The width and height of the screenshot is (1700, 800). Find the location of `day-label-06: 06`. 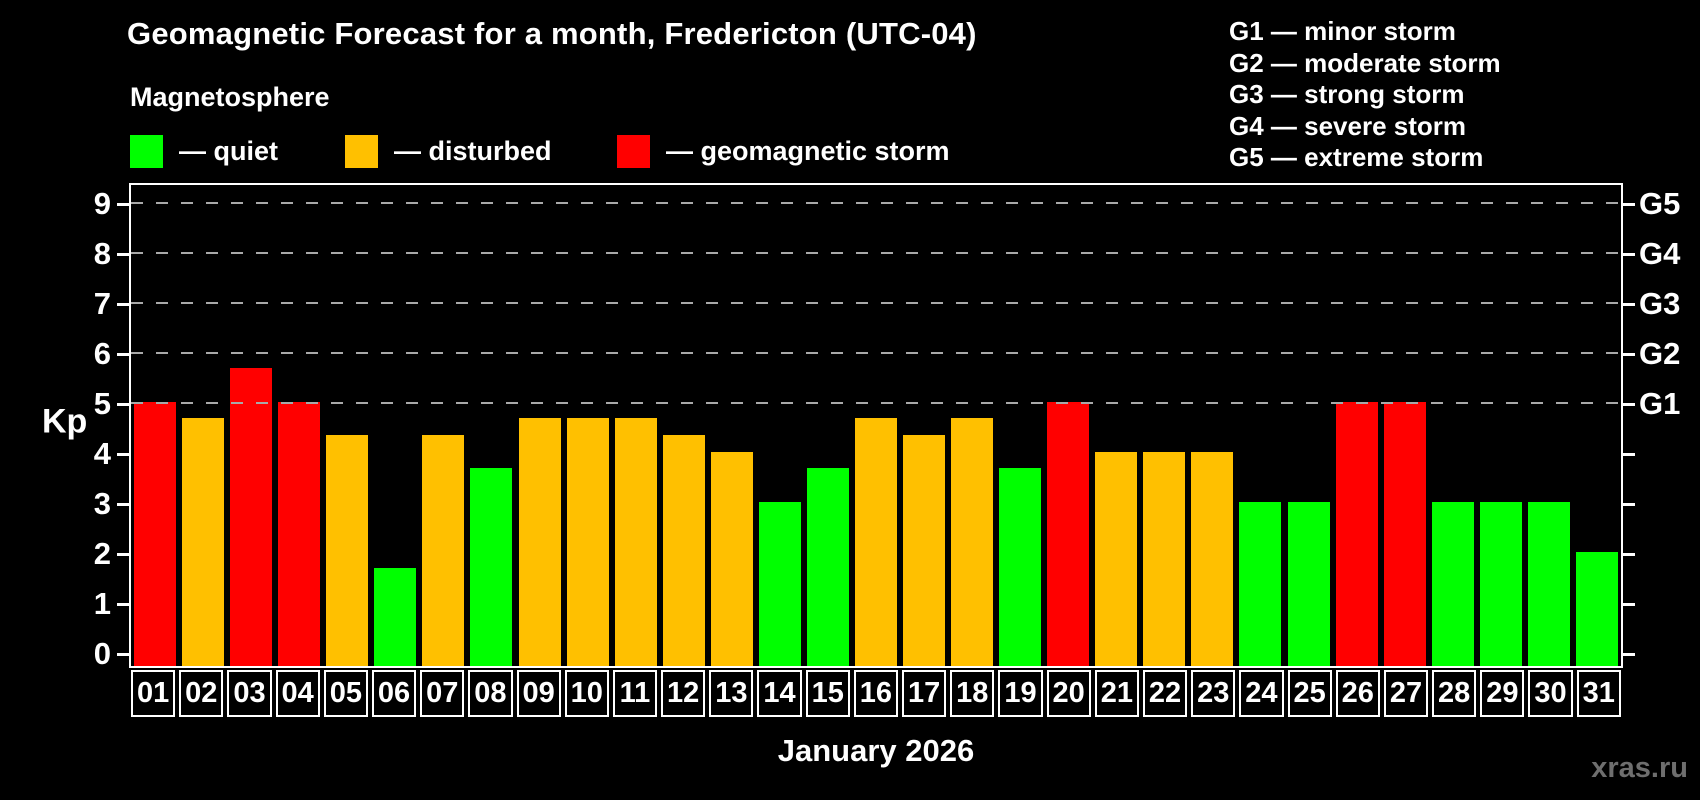

day-label-06: 06 is located at coordinates (394, 693).